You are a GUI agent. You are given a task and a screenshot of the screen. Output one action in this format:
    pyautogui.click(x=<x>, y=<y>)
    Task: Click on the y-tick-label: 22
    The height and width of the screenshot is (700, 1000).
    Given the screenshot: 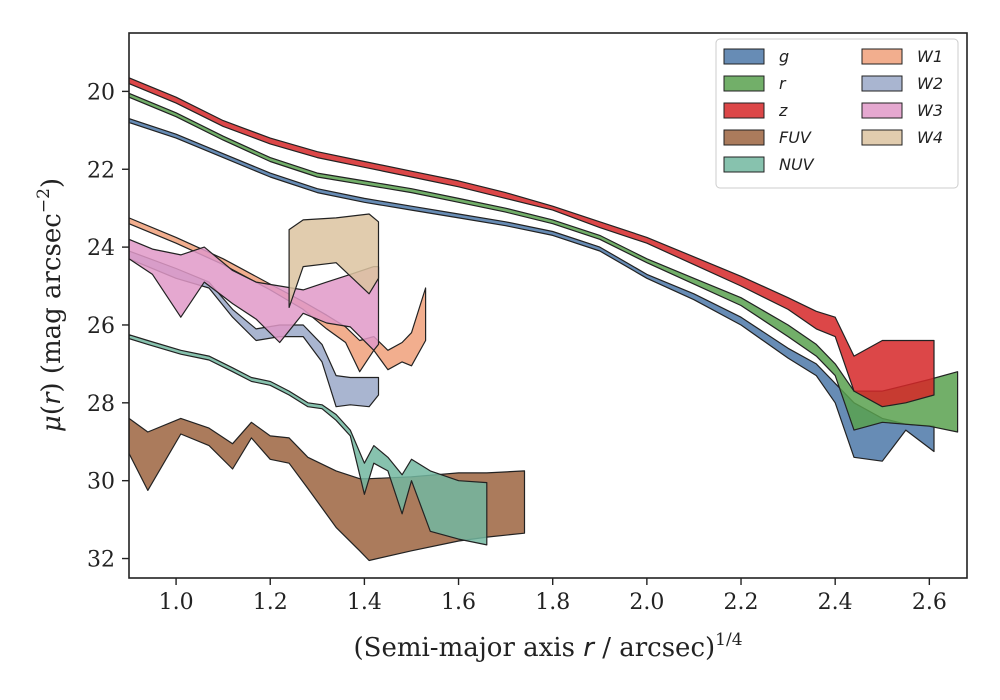 What is the action you would take?
    pyautogui.click(x=101, y=170)
    